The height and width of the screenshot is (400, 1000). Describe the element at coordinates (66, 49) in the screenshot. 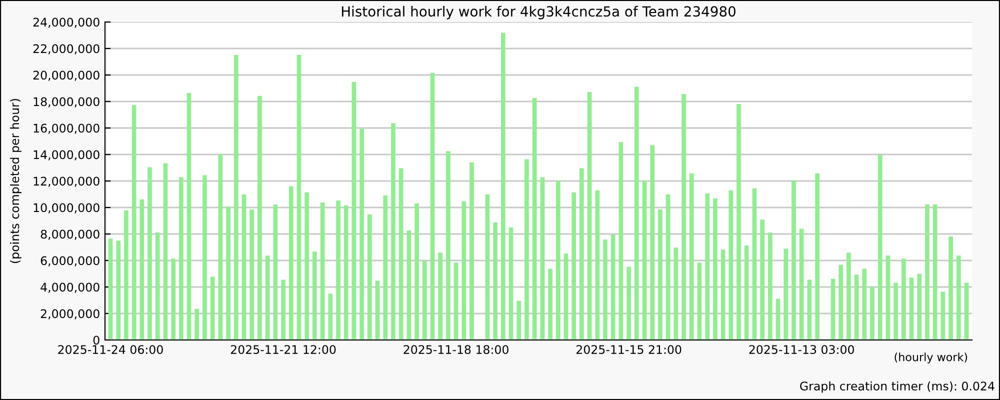

I see `y-tick-label: 22,000,000` at that location.